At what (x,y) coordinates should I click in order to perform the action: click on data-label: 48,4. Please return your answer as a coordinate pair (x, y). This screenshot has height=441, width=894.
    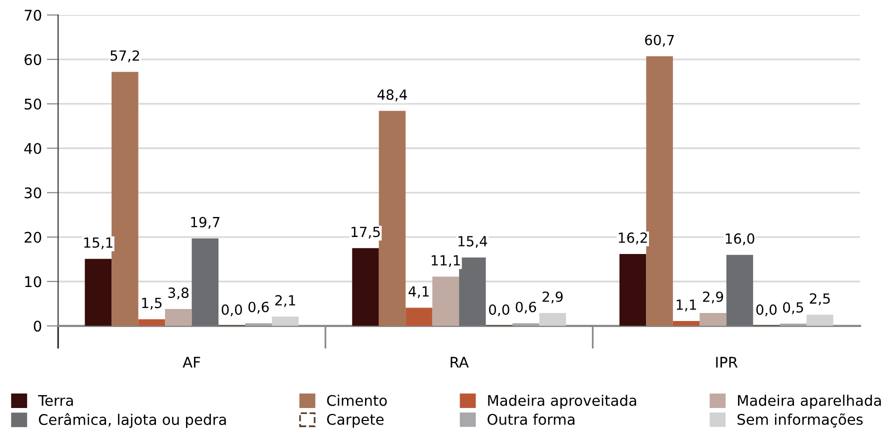
    Looking at the image, I should click on (392, 95).